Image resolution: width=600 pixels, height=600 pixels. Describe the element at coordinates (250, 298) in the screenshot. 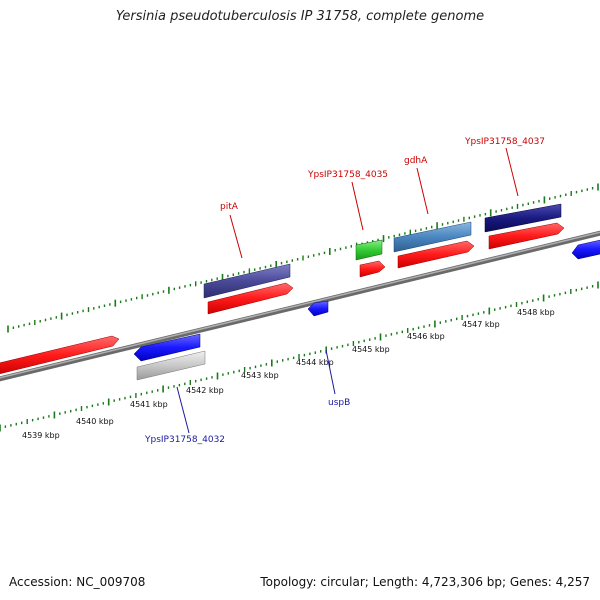

I see `cds-pita` at that location.